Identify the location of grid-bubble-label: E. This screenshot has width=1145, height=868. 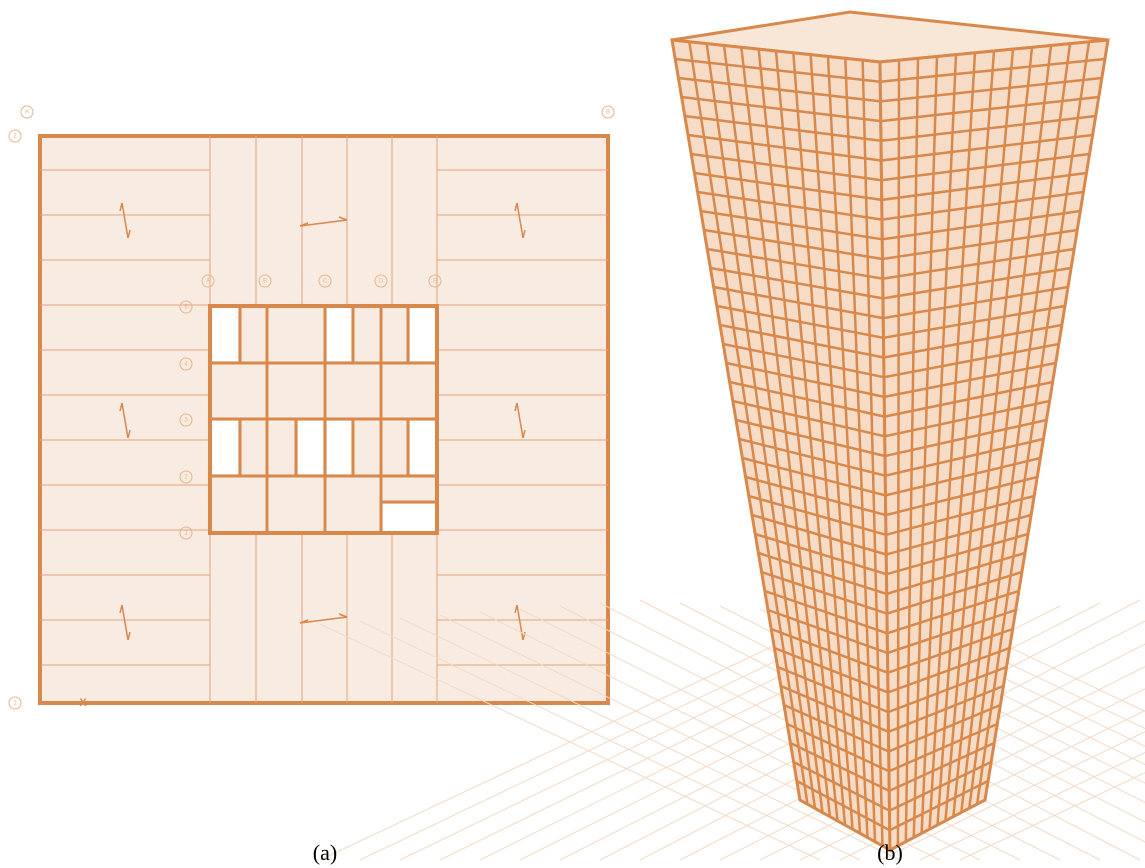
(435, 282).